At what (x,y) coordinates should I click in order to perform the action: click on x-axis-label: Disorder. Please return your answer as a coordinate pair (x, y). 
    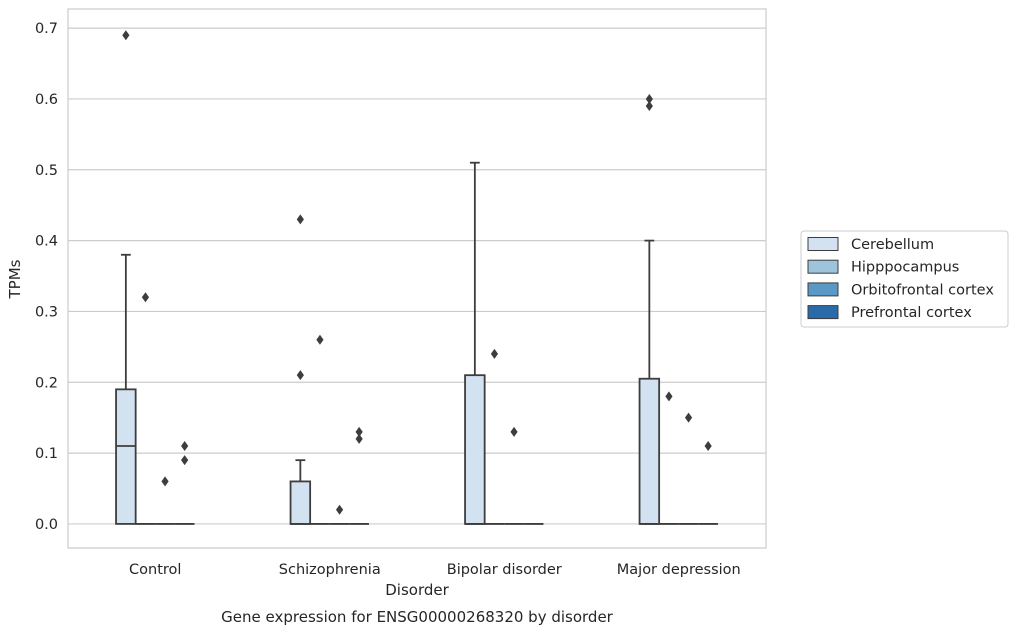
    Looking at the image, I should click on (417, 590).